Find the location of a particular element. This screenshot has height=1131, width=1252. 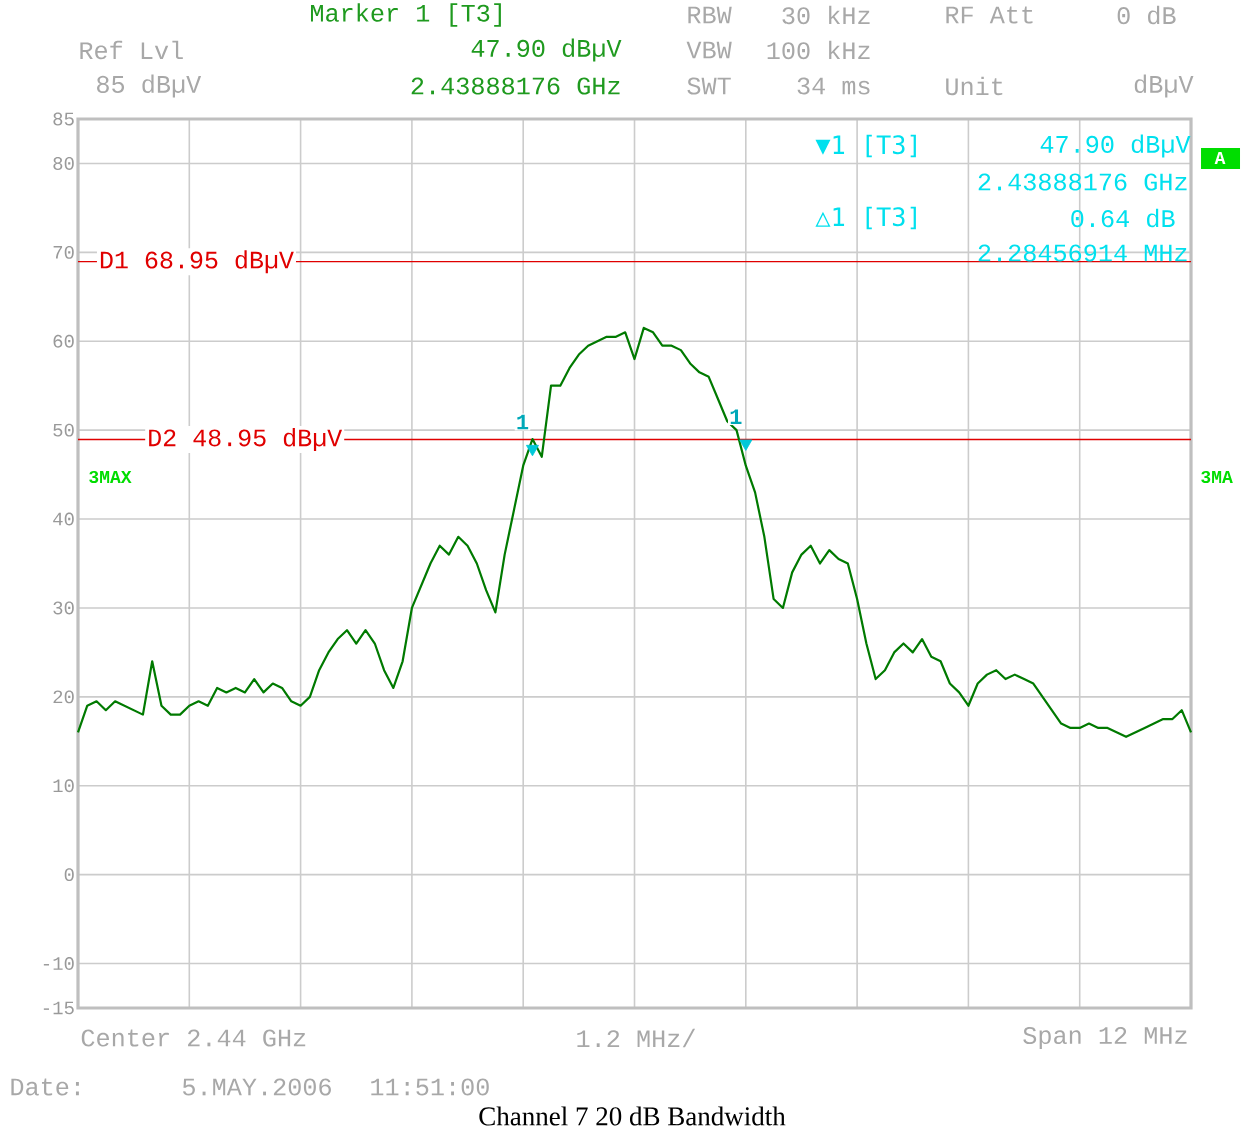

text: RF Att is located at coordinates (989, 15).